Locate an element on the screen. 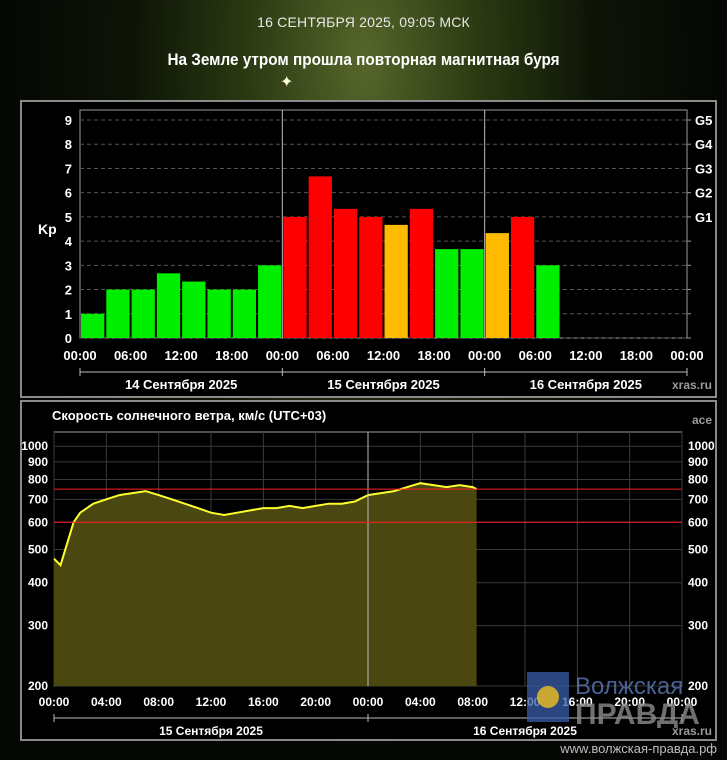 This screenshot has height=760, width=727. wind-y-tick-right: 400 is located at coordinates (698, 583).